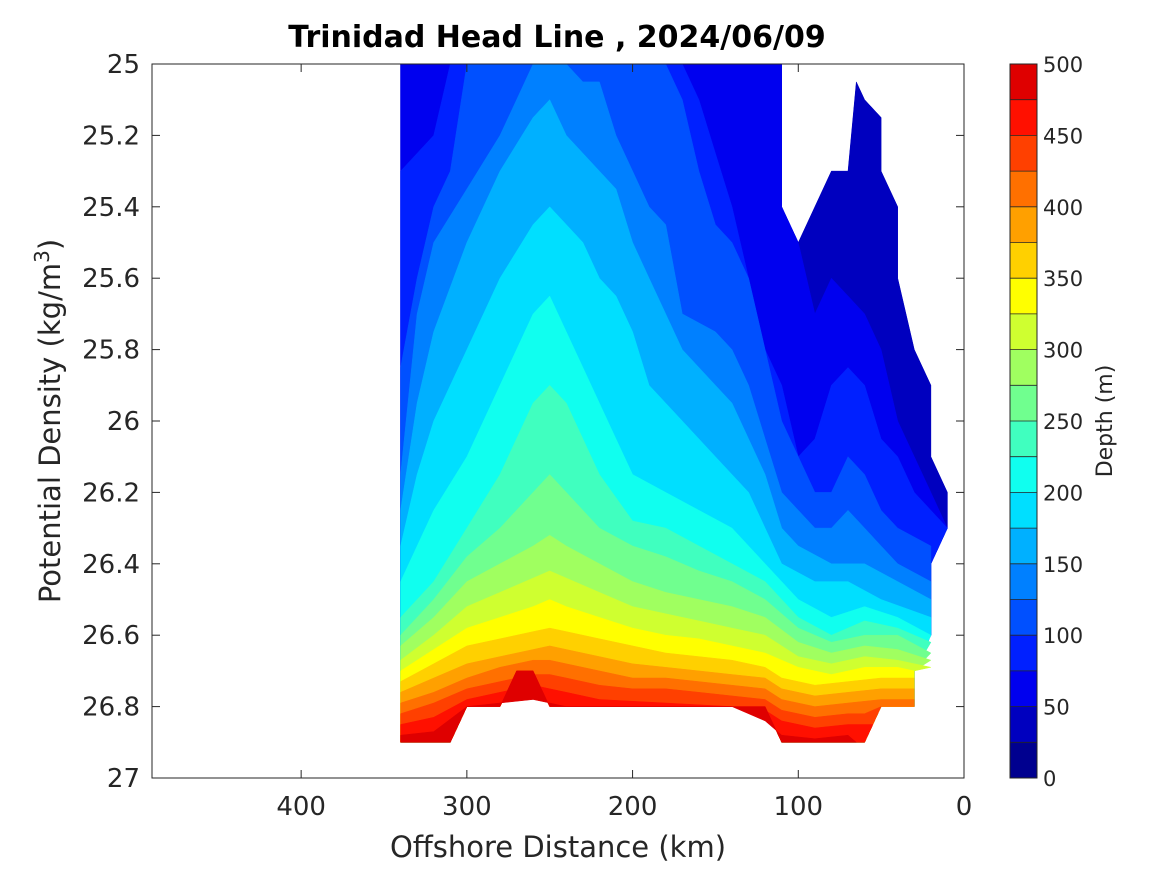 The image size is (1167, 875). What do you see at coordinates (1105, 421) in the screenshot?
I see `colorbar-label: Depth (m)` at bounding box center [1105, 421].